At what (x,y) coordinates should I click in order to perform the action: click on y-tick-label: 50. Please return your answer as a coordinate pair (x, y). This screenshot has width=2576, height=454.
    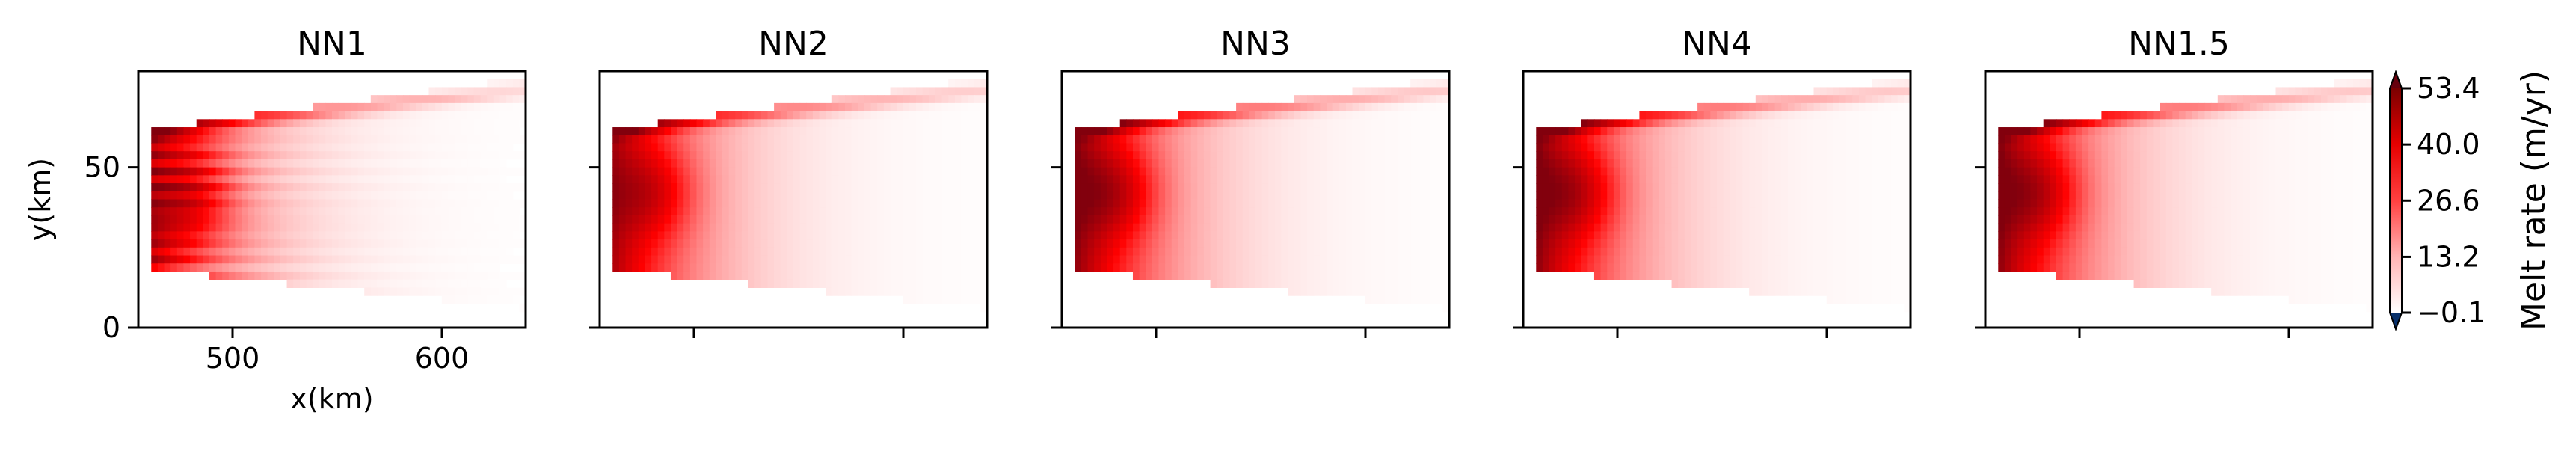
    Looking at the image, I should click on (102, 167).